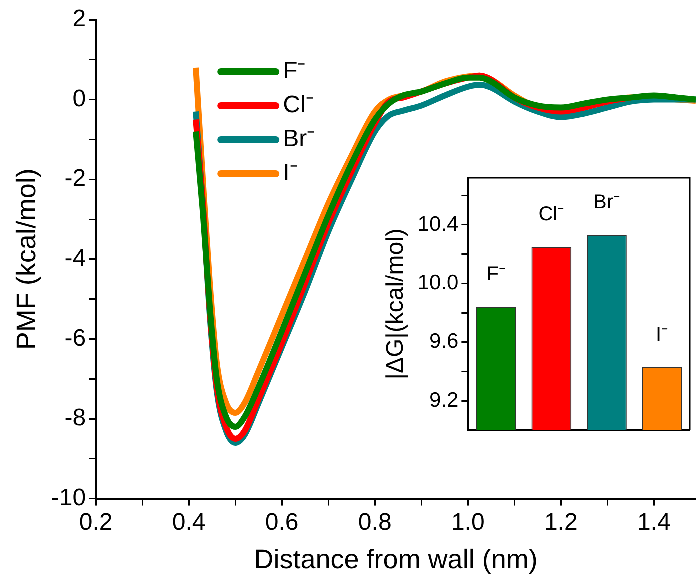  What do you see at coordinates (75, 258) in the screenshot?
I see `y-tick-label: -4` at bounding box center [75, 258].